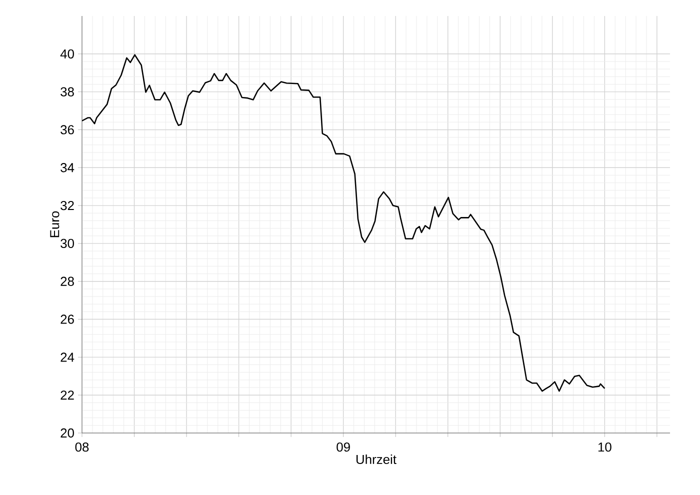 The height and width of the screenshot is (495, 700). What do you see at coordinates (67, 395) in the screenshot?
I see `y-tick-label: 22` at bounding box center [67, 395].